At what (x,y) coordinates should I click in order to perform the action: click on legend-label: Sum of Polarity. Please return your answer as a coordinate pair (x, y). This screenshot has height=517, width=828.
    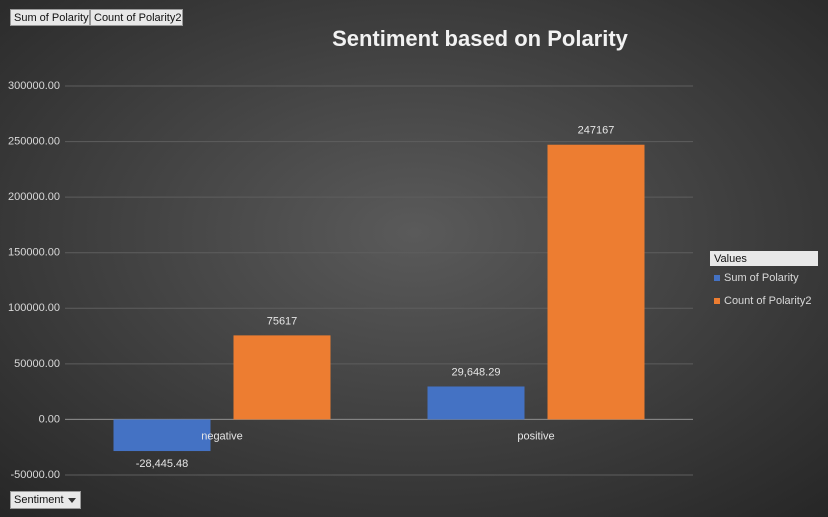
    Looking at the image, I should click on (761, 278).